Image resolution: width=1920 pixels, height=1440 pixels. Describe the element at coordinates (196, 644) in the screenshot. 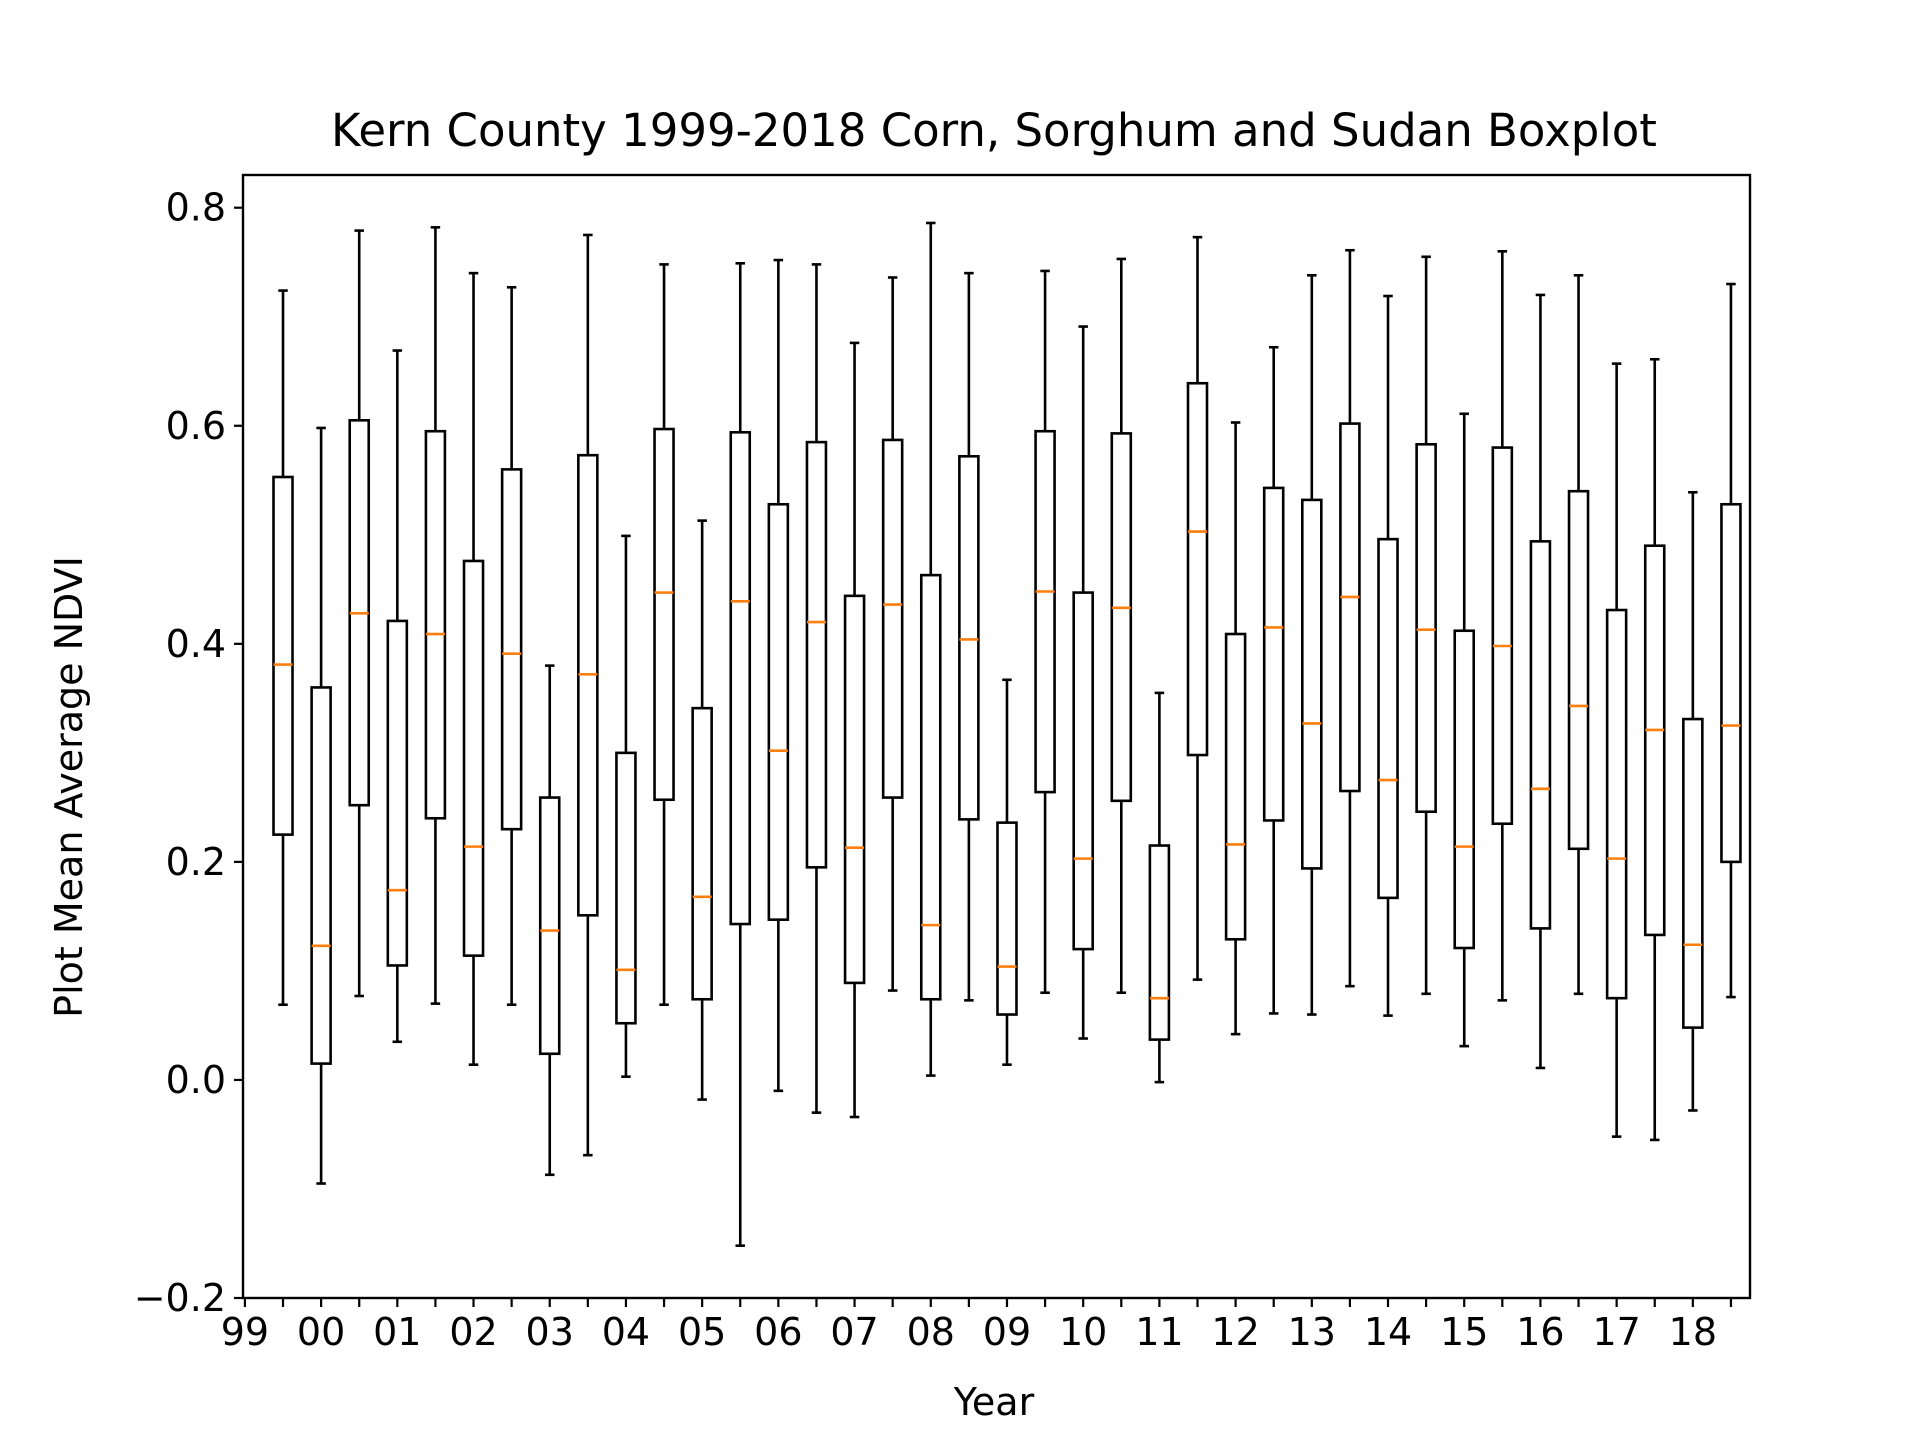

I see `y-tick-label: 0.4` at that location.